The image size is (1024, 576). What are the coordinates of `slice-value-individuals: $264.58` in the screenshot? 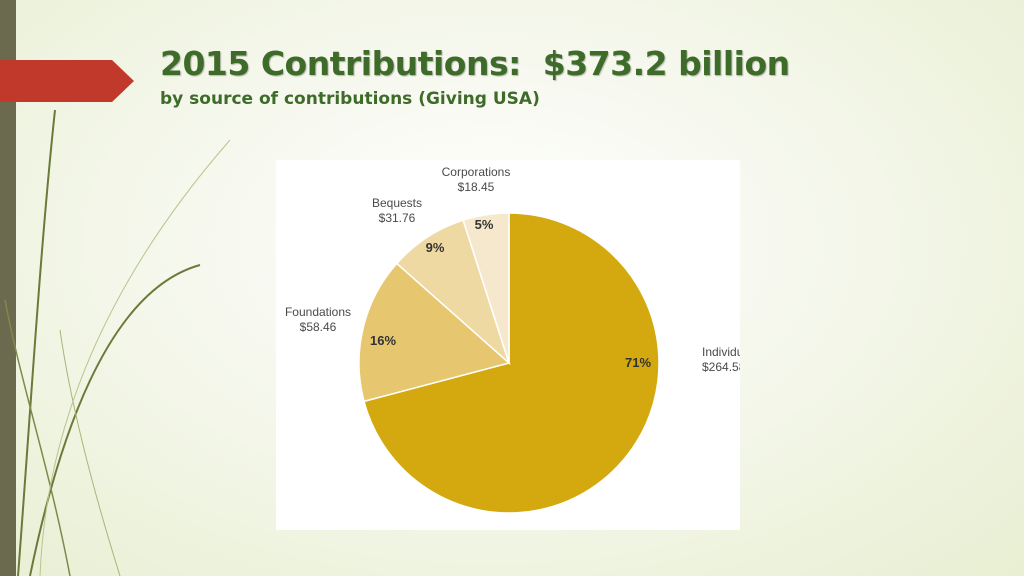 It's located at (721, 367).